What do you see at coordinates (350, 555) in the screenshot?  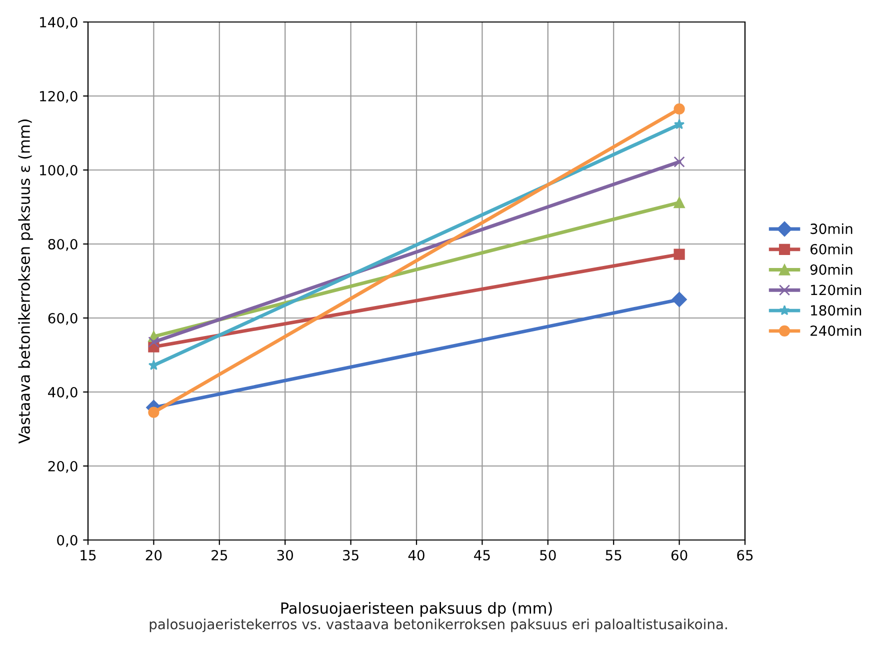 I see `x-tick-label: 35` at bounding box center [350, 555].